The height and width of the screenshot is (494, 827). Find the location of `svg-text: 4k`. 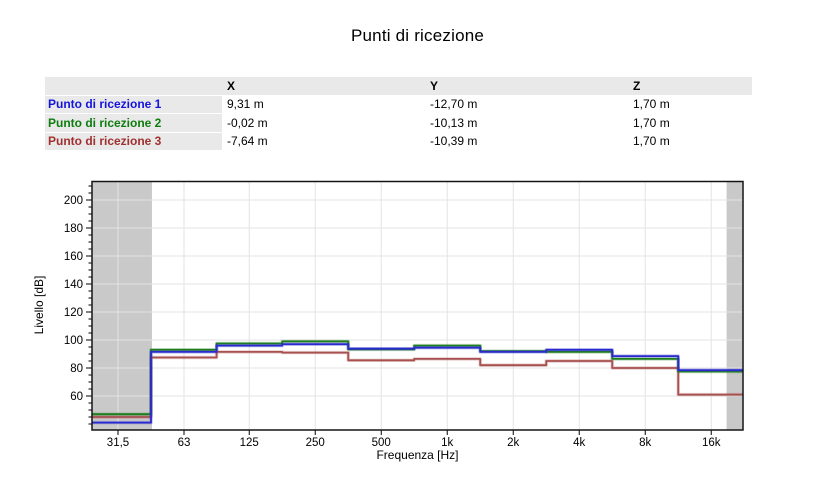

svg-text: 4k is located at coordinates (579, 443).